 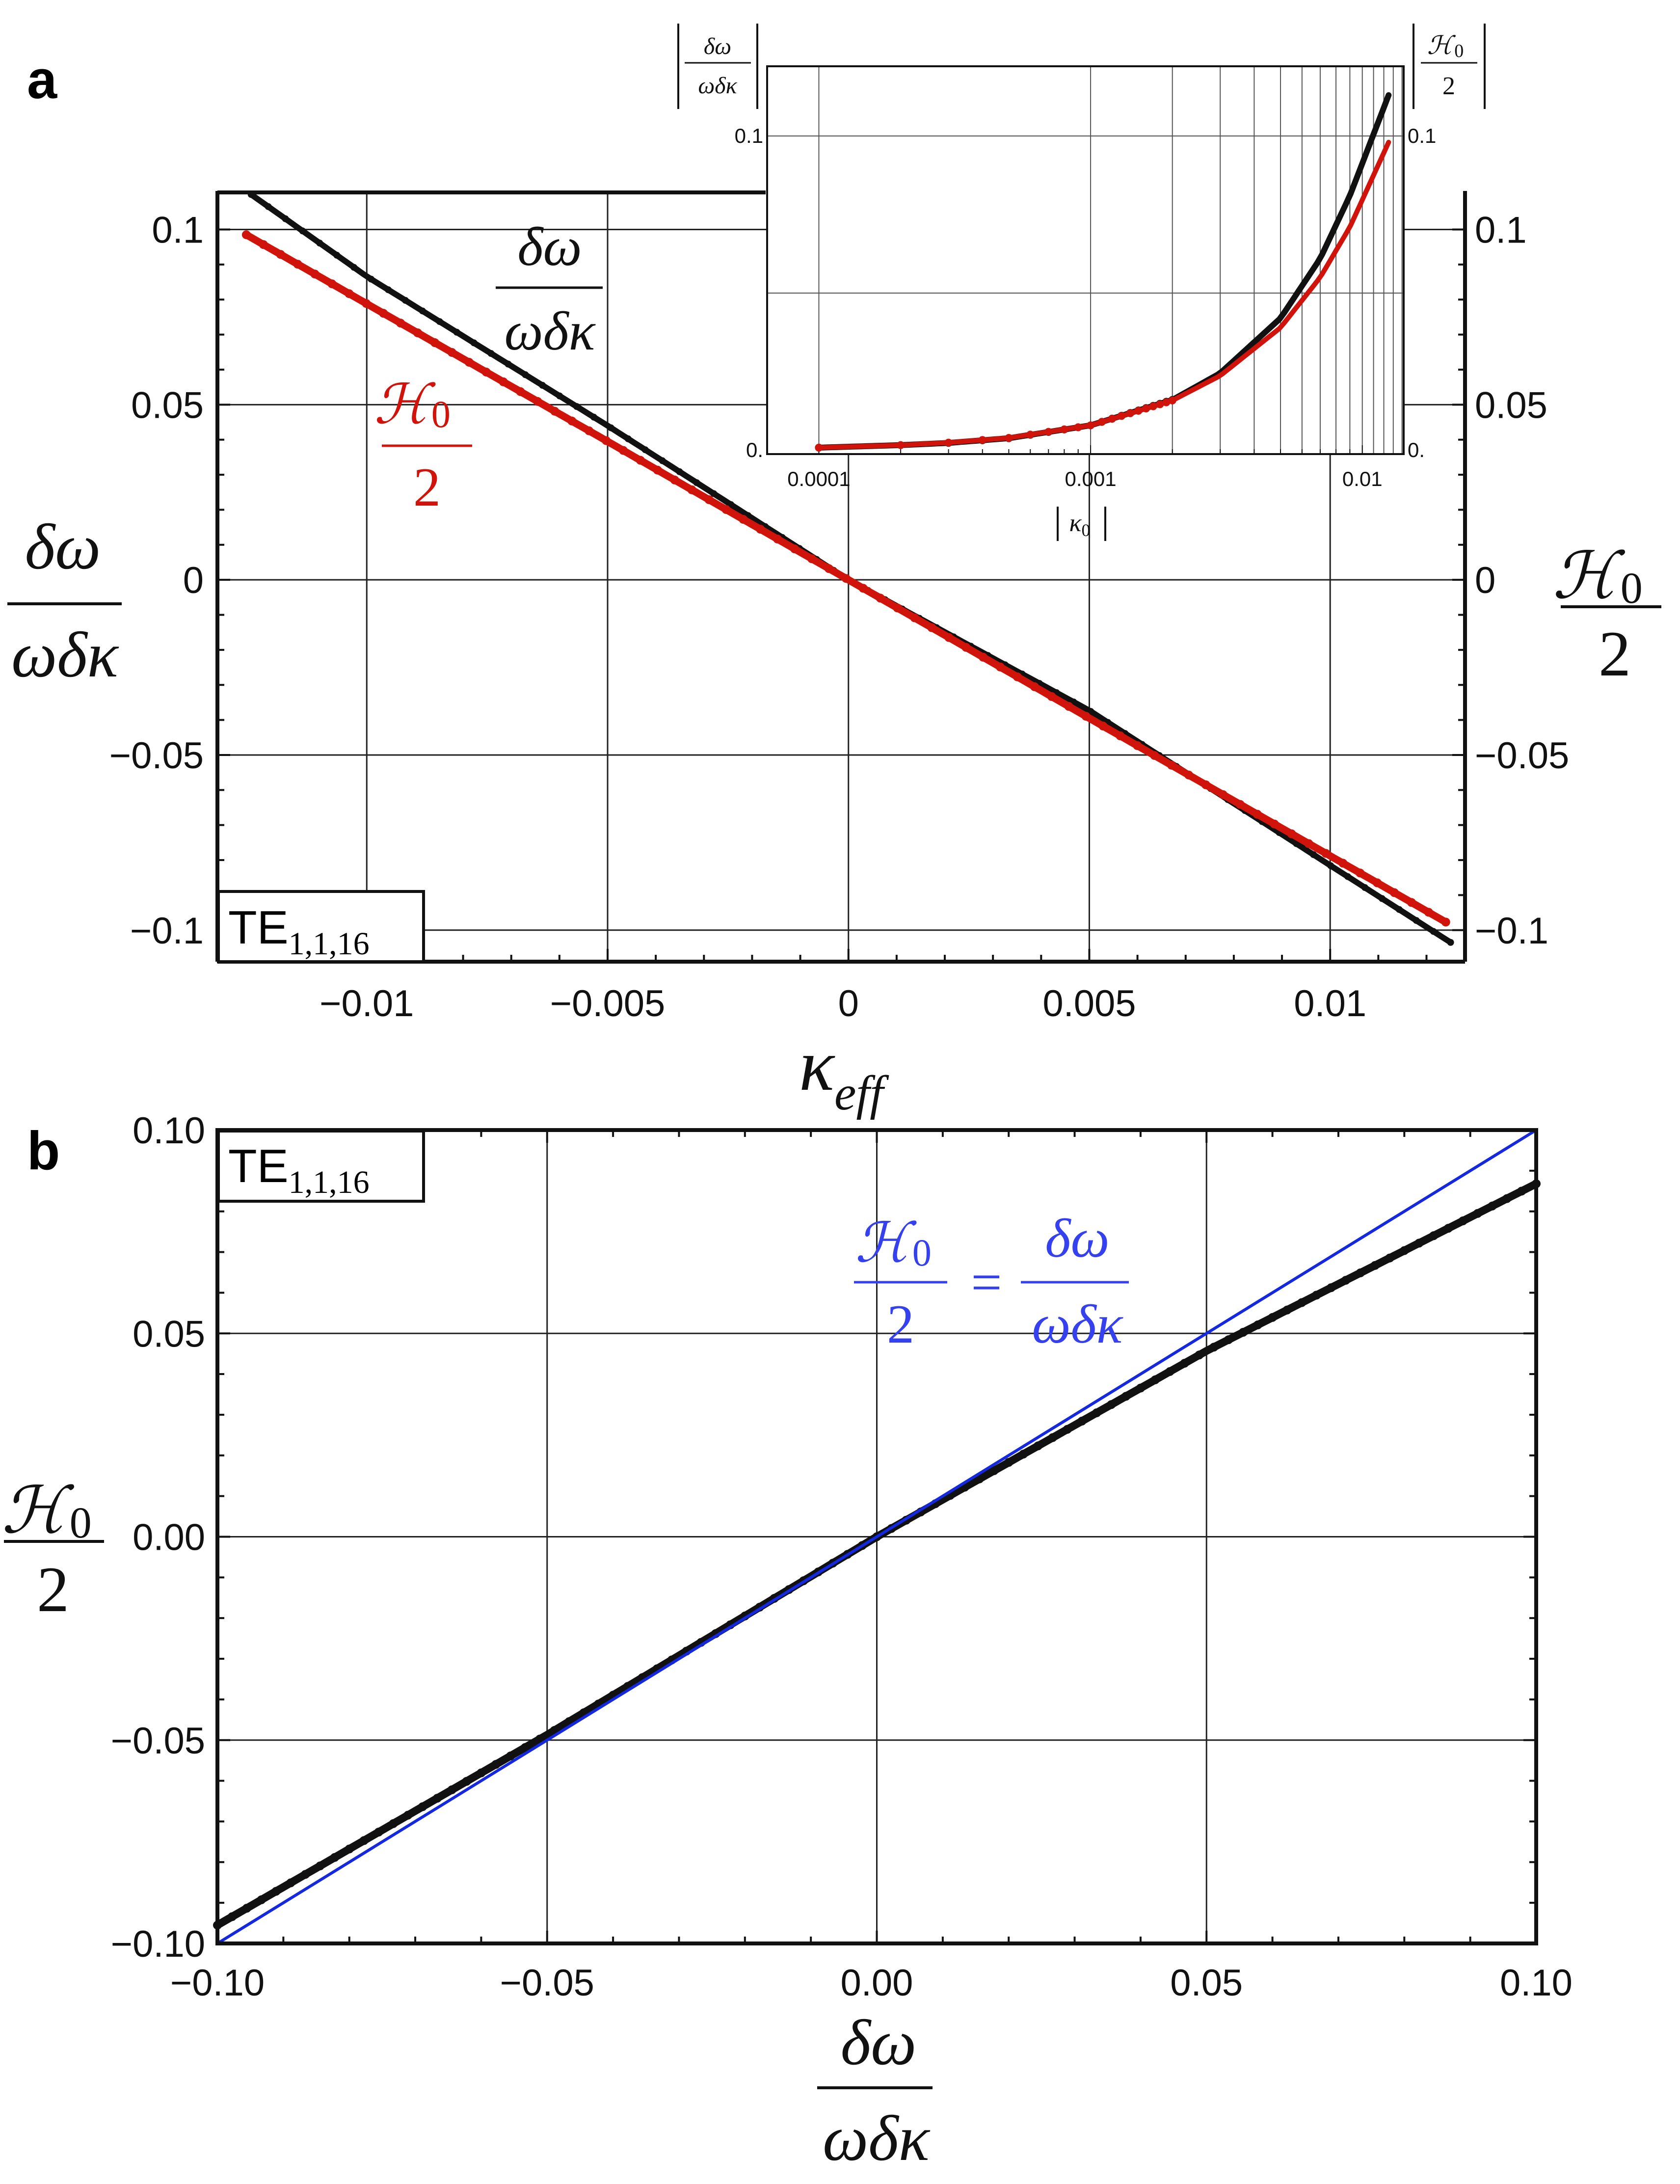 I want to click on identity-line-label: ℋ0 2 = δω ωδκ, so click(x=991, y=1281).